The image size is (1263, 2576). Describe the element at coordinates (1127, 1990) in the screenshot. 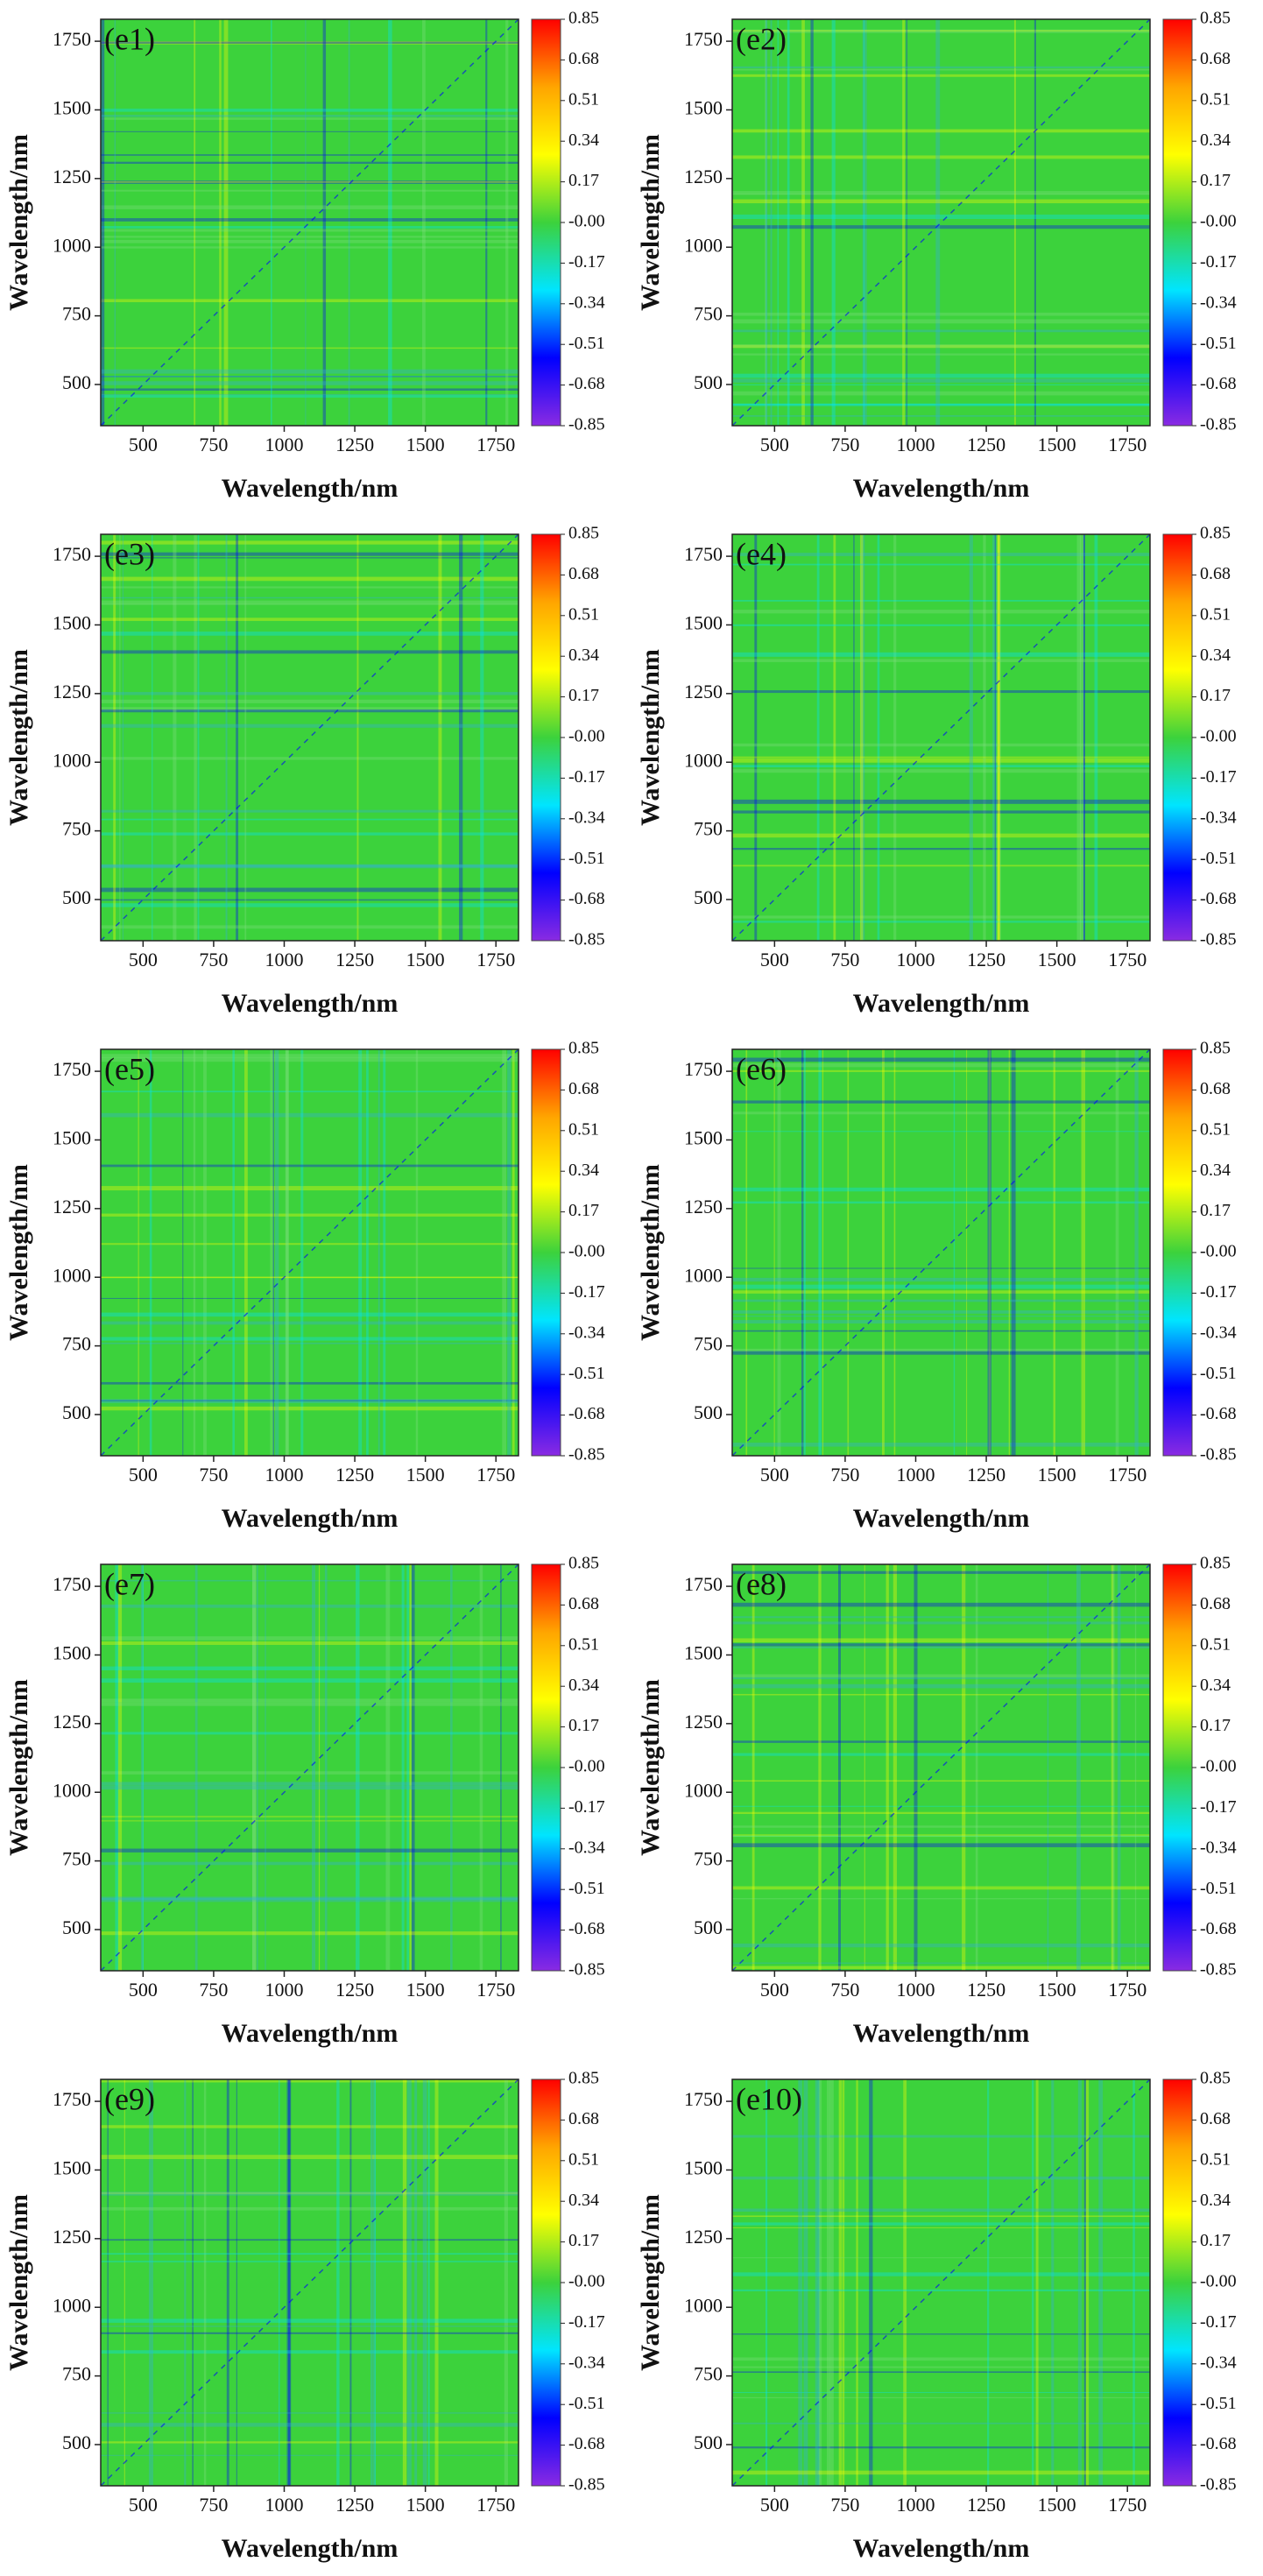

I see `x-tick-label: 1750` at that location.